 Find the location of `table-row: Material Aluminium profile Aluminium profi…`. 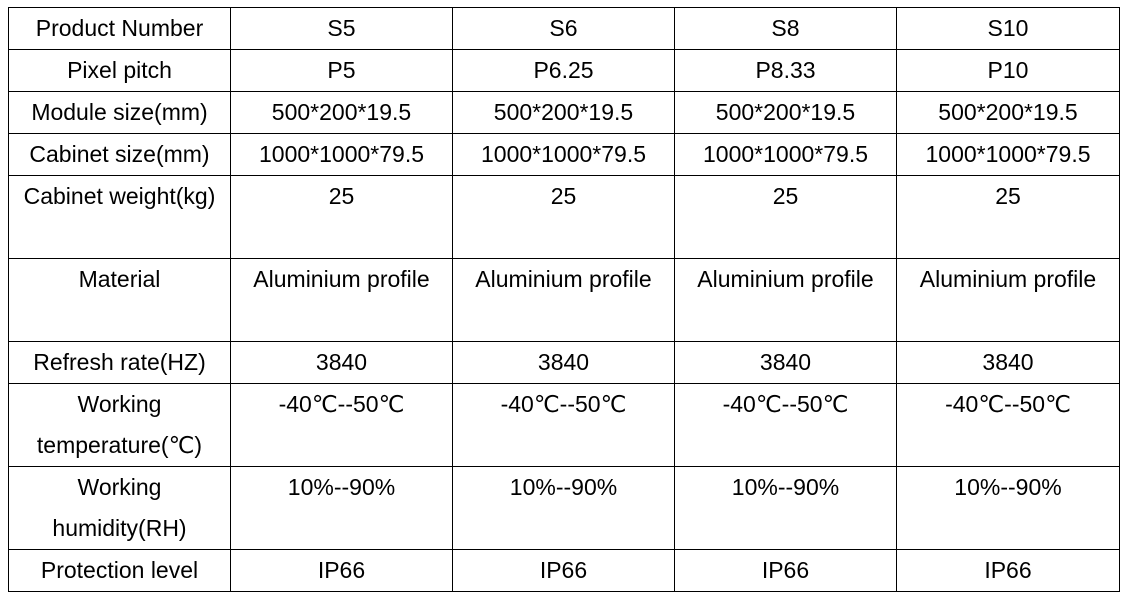

table-row: Material Aluminium profile Aluminium profi… is located at coordinates (564, 300).